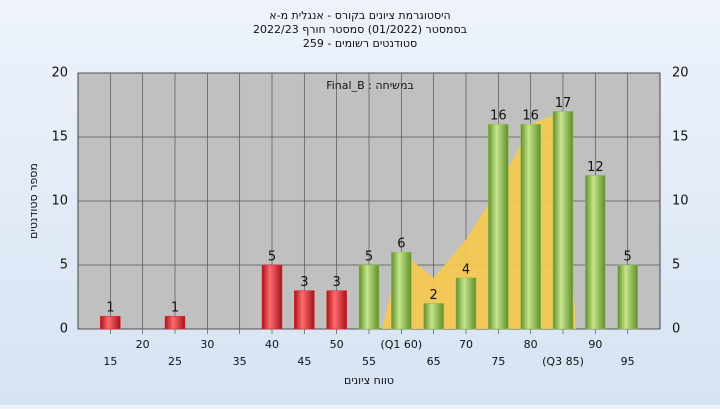 The width and height of the screenshot is (720, 409). Describe the element at coordinates (240, 361) in the screenshot. I see `x-tick-label: 35` at that location.